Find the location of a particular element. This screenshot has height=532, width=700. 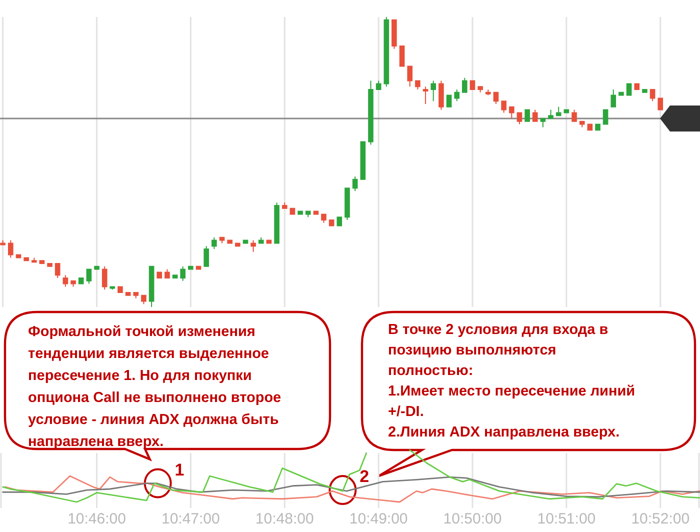

text: В точке 2 условия для входа в позицию выполняются полностью: 1.Имеет место пересечение линий +/-DI. 2.Линия ADX направлена вверх. is located at coordinates (512, 381).